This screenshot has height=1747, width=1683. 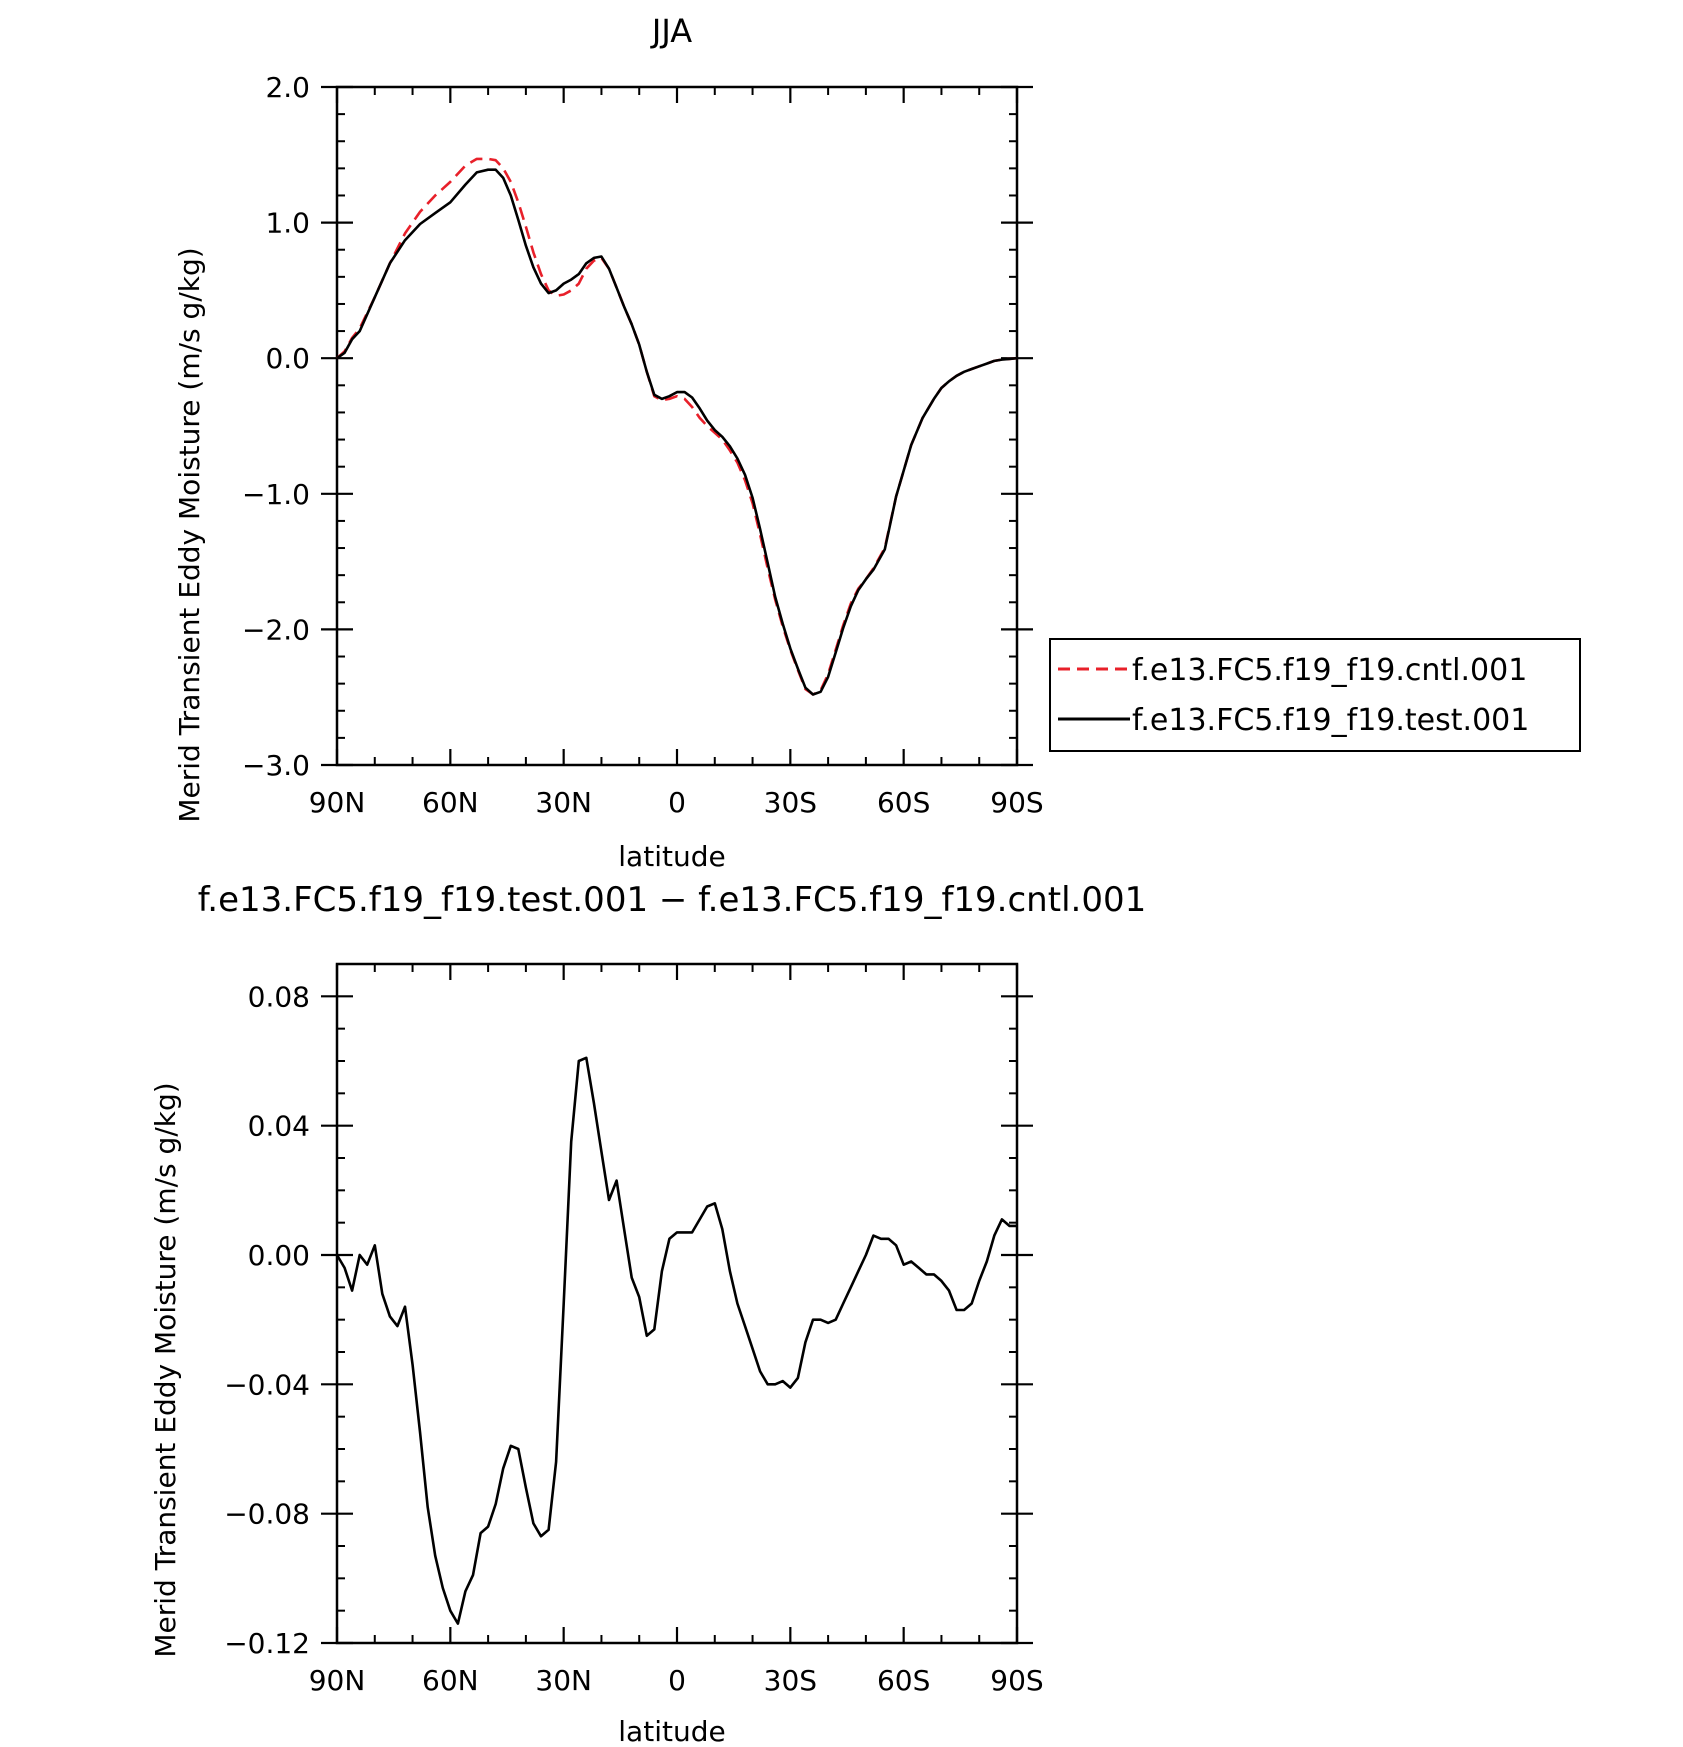 I want to click on legend-box, so click(x=1315, y=695).